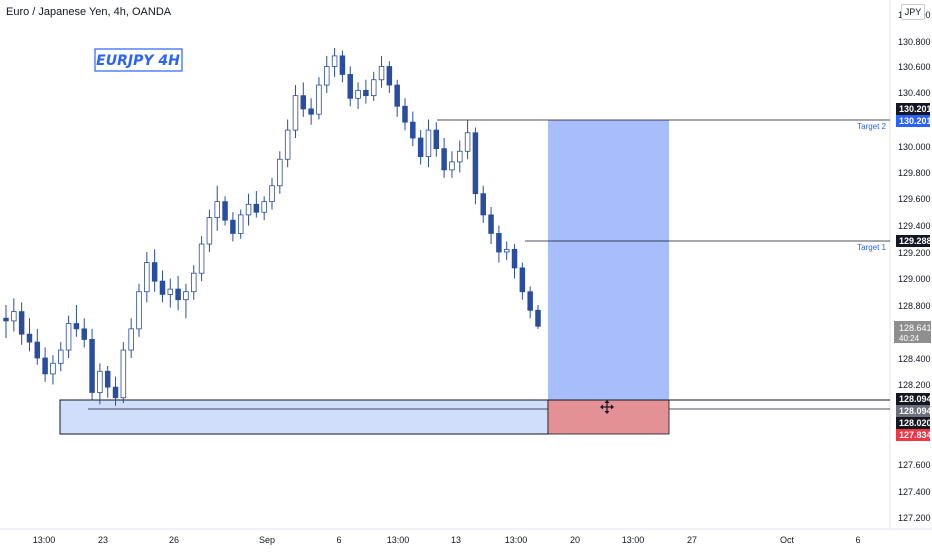 Image resolution: width=932 pixels, height=555 pixels. I want to click on time-tick: Oct, so click(787, 540).